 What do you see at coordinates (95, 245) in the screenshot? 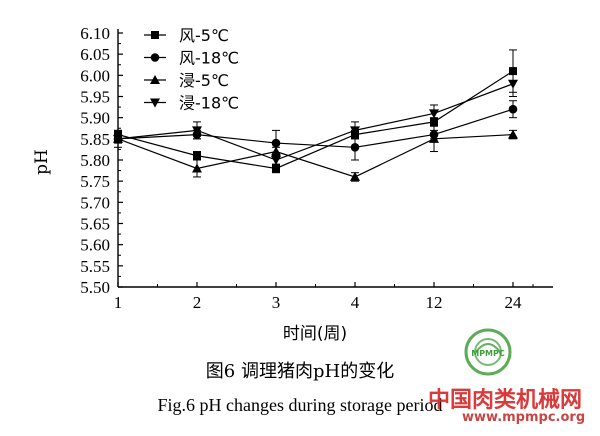
I see `y-tick-label: 5.60` at bounding box center [95, 245].